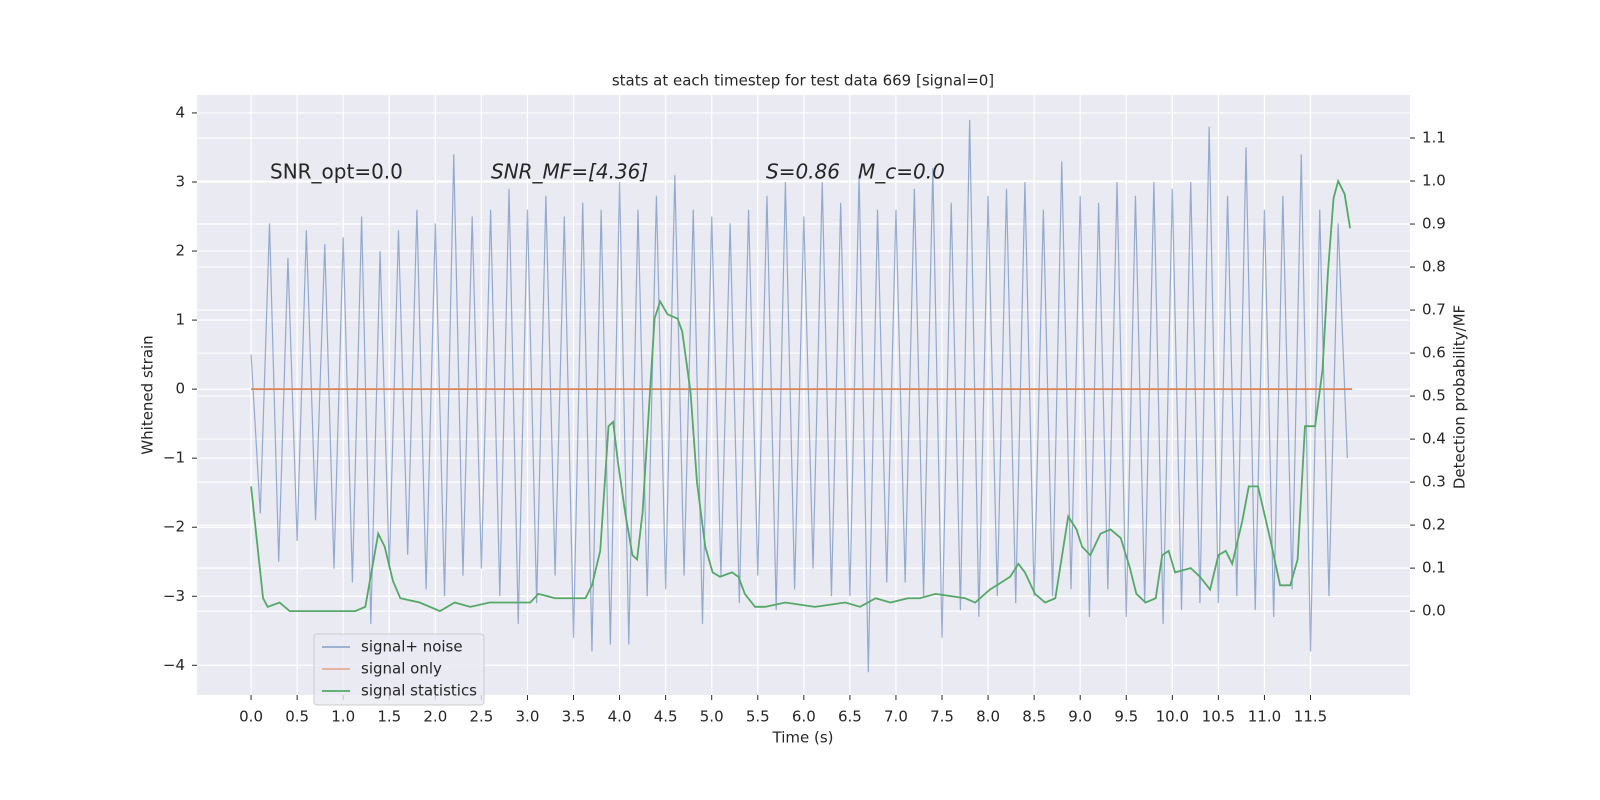 The width and height of the screenshot is (1600, 800). What do you see at coordinates (901, 172) in the screenshot?
I see `annotation: M_c=0.0` at bounding box center [901, 172].